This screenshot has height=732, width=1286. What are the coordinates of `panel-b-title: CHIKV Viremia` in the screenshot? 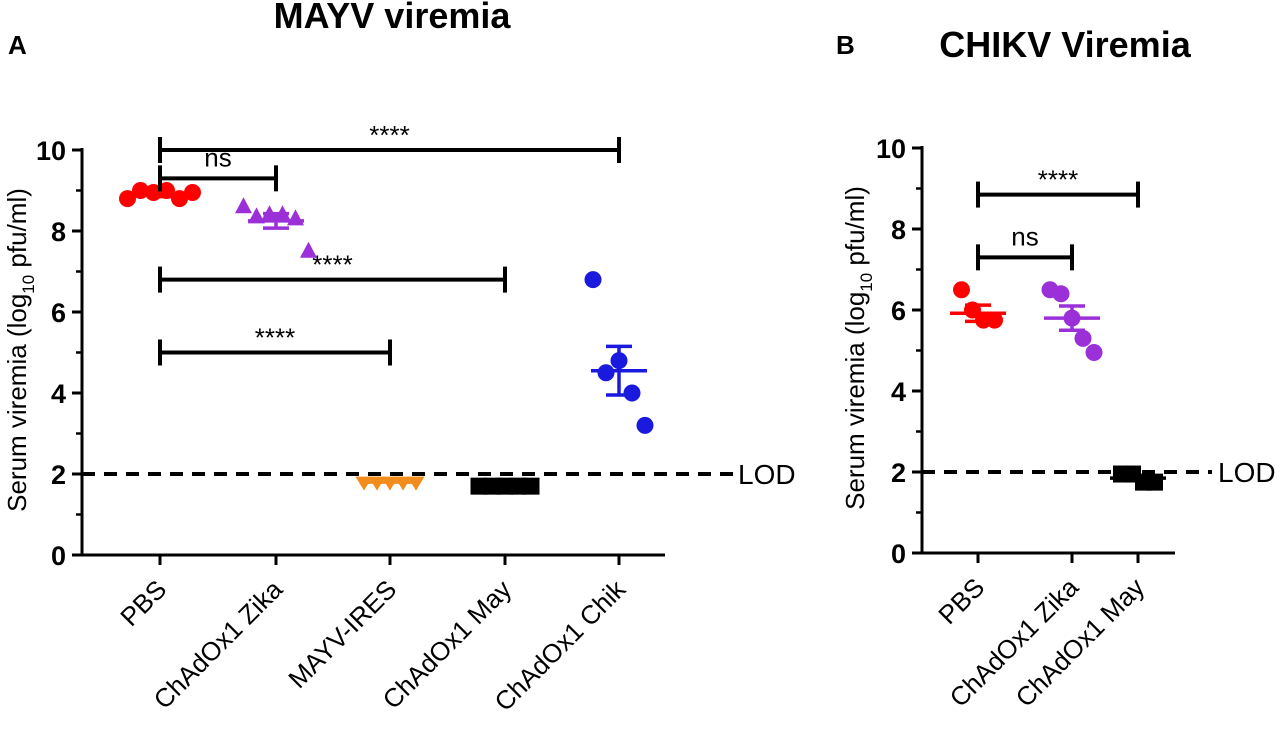 It's located at (1065, 44).